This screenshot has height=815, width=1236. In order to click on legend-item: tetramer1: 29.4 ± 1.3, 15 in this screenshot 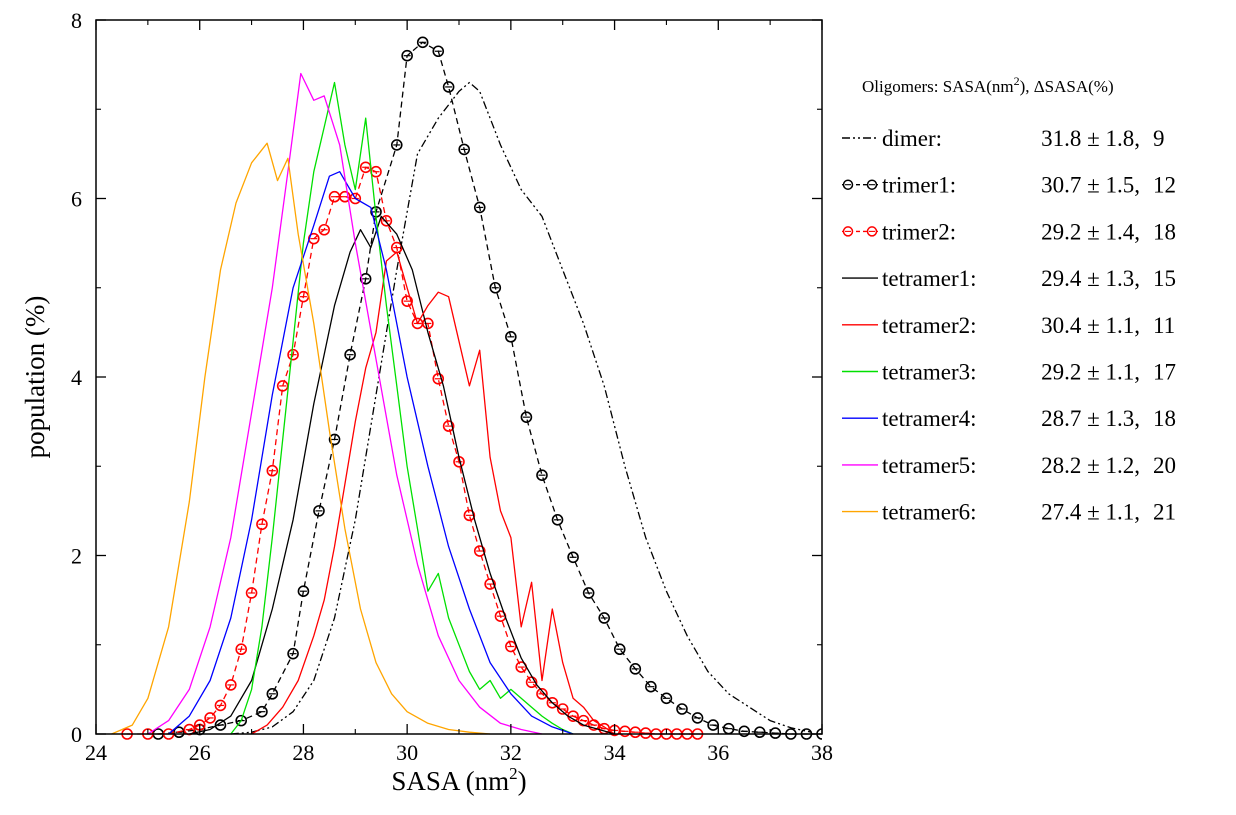, I will do `click(1009, 278)`.